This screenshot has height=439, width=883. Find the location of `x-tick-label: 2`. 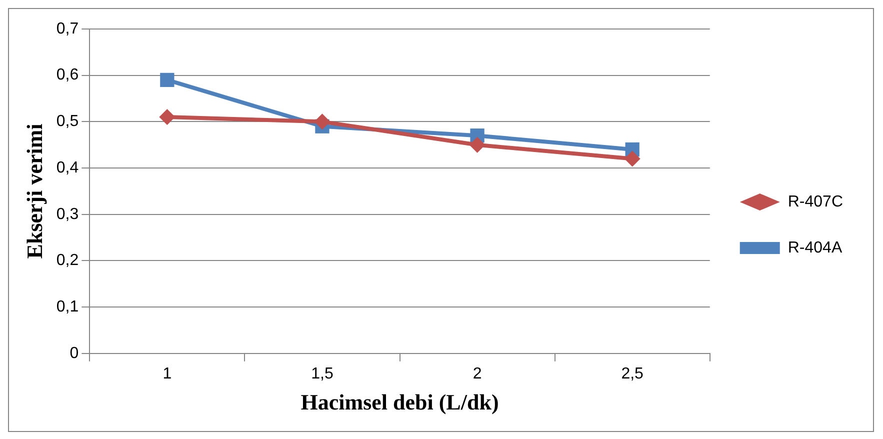

x-tick-label: 2 is located at coordinates (477, 373).